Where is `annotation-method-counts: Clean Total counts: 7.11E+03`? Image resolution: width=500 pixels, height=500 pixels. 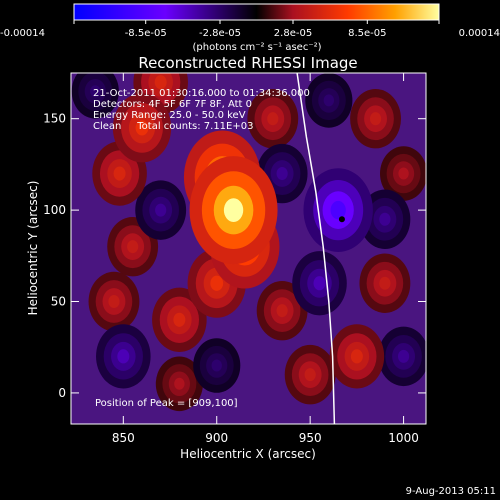
annotation-method-counts: Clean Total counts: 7.11E+03 is located at coordinates (173, 126).